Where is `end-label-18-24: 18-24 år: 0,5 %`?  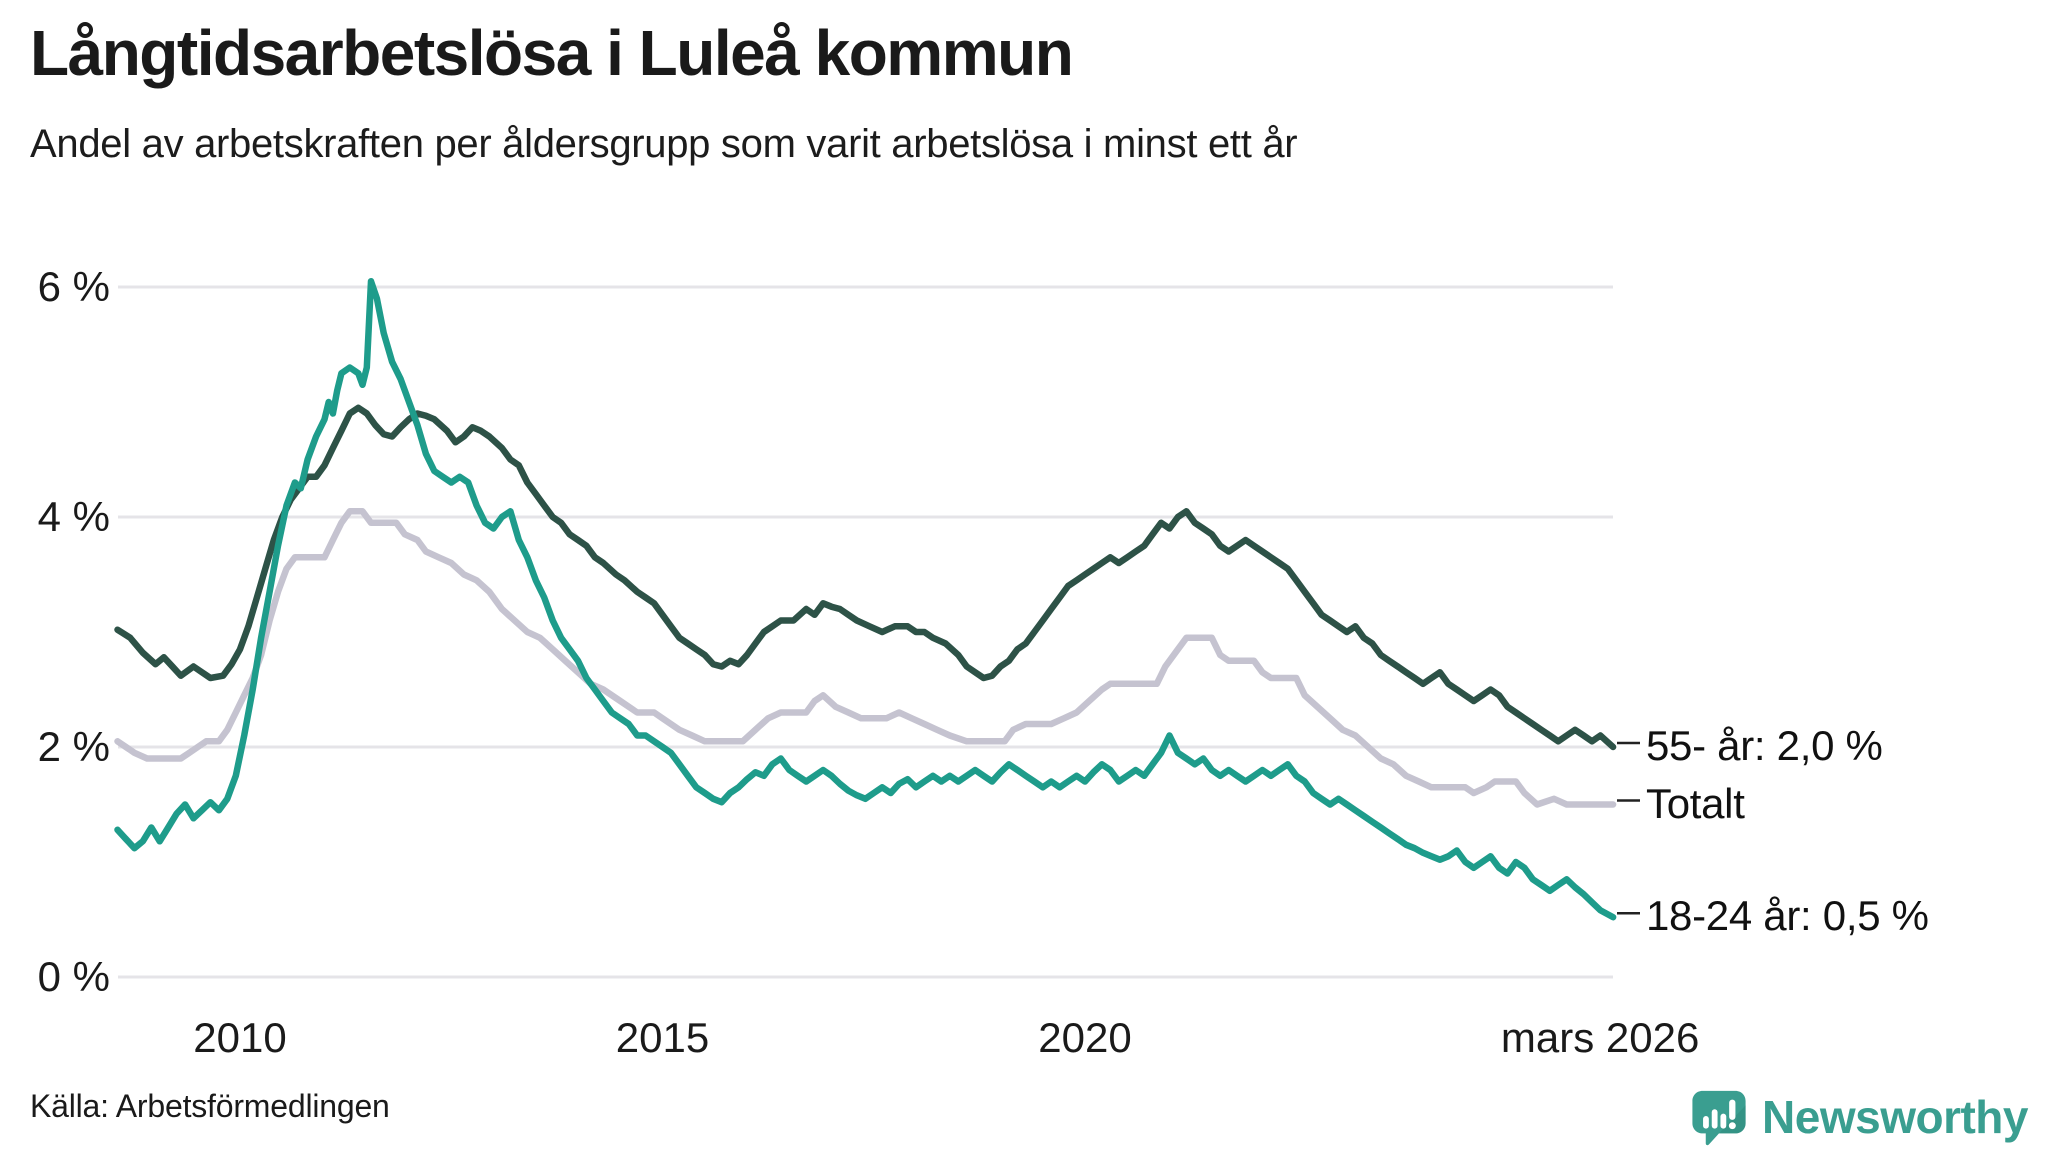
end-label-18-24: 18-24 år: 0,5 % is located at coordinates (1787, 916).